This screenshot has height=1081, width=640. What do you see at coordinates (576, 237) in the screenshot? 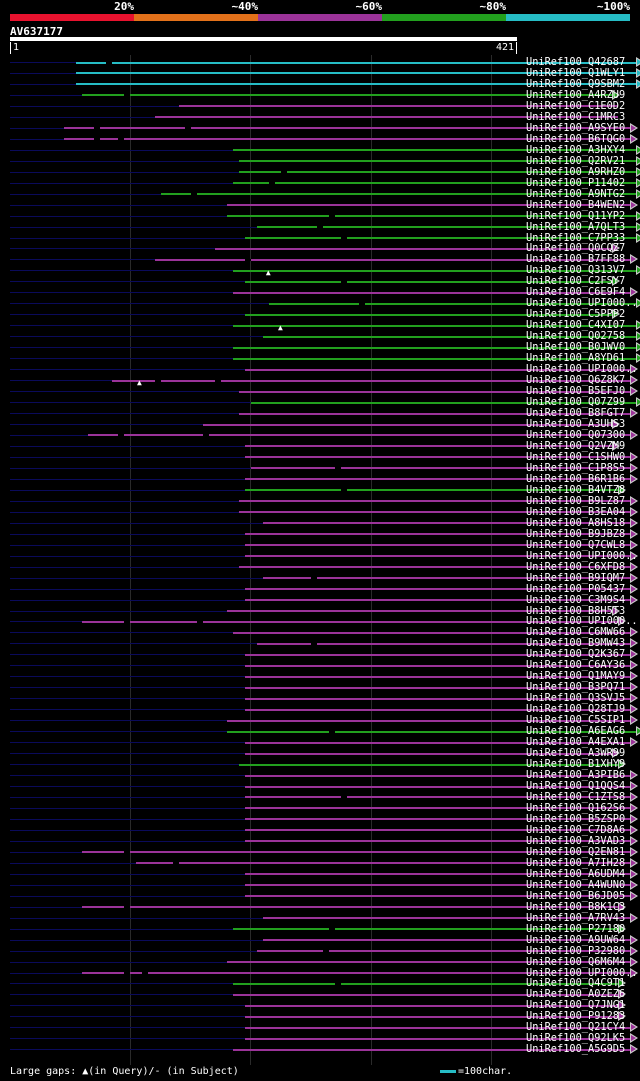
I see `hit-label-link: UniRef100_C7PP33` at bounding box center [576, 237].